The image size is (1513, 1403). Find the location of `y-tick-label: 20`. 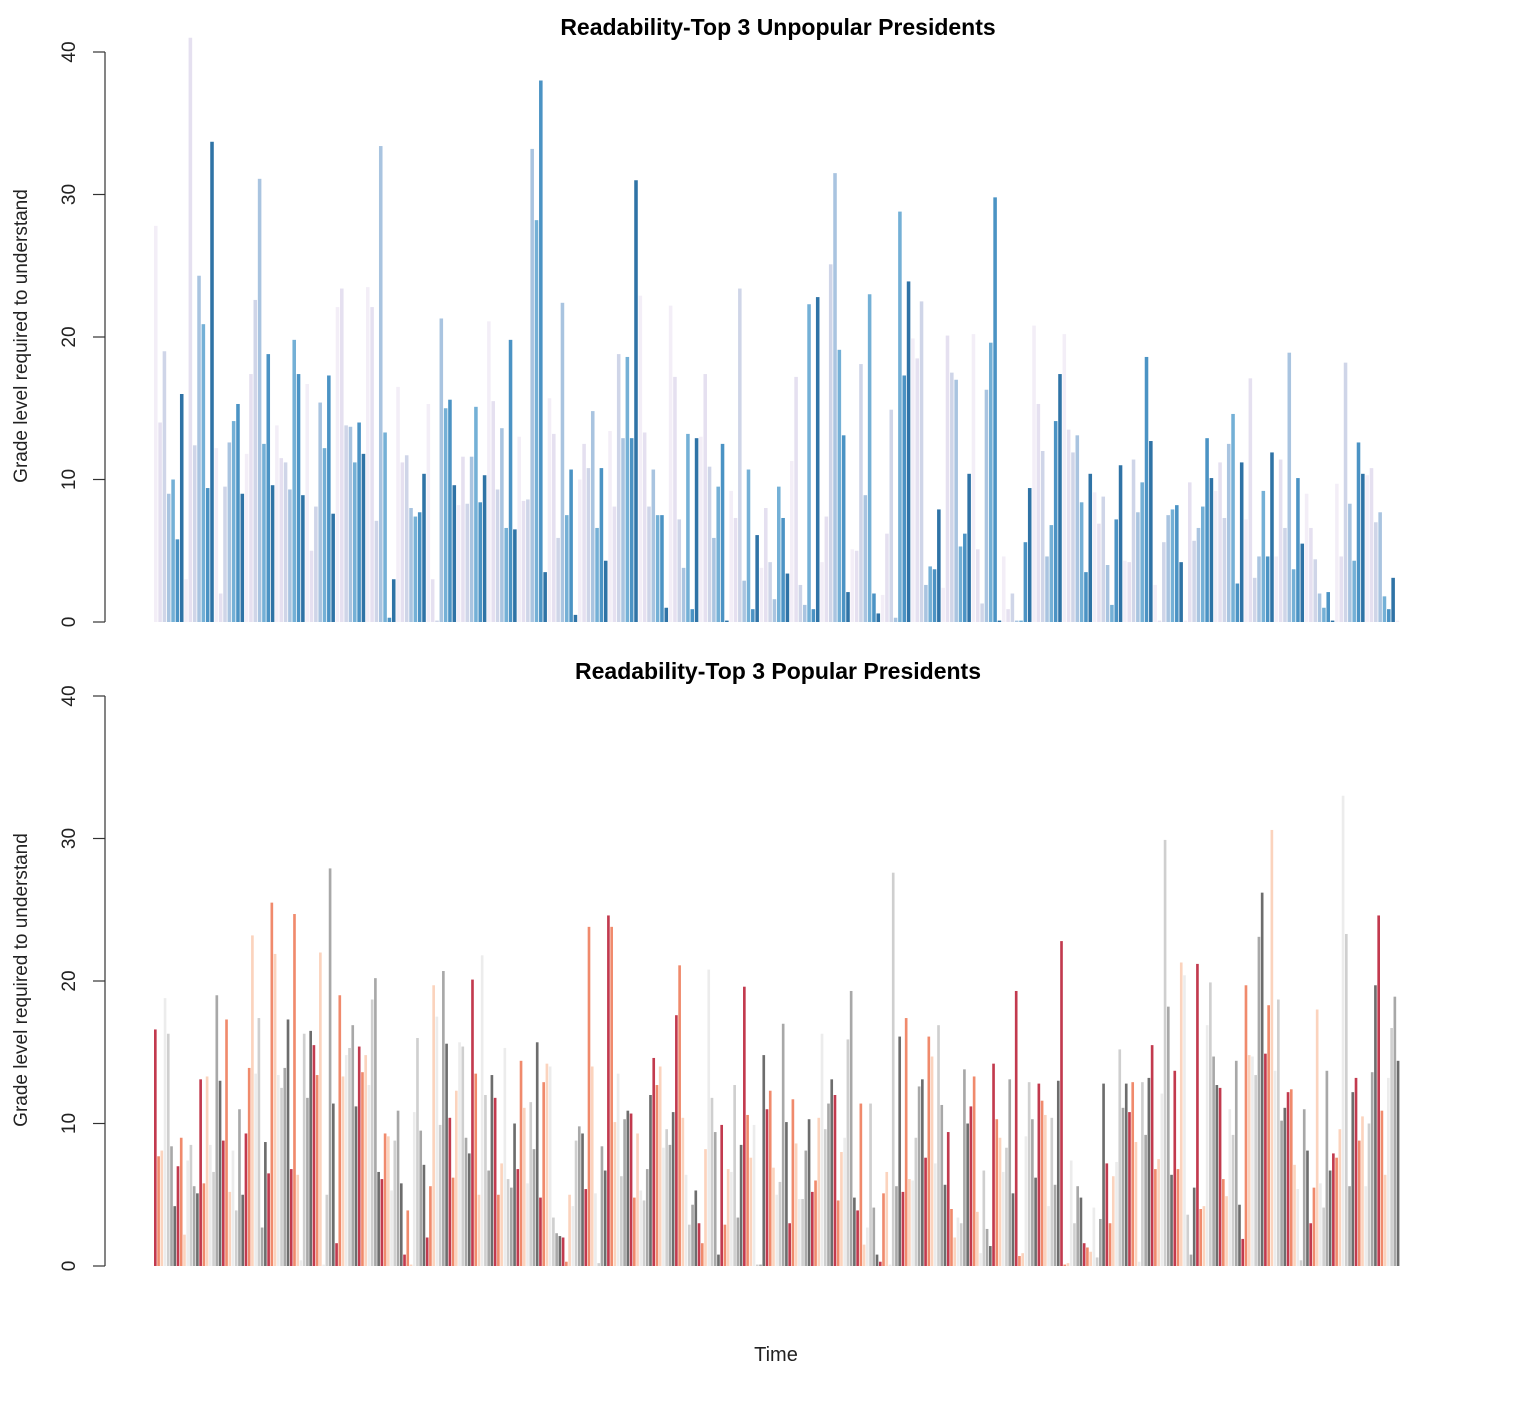

y-tick-label: 20 is located at coordinates (69, 336).